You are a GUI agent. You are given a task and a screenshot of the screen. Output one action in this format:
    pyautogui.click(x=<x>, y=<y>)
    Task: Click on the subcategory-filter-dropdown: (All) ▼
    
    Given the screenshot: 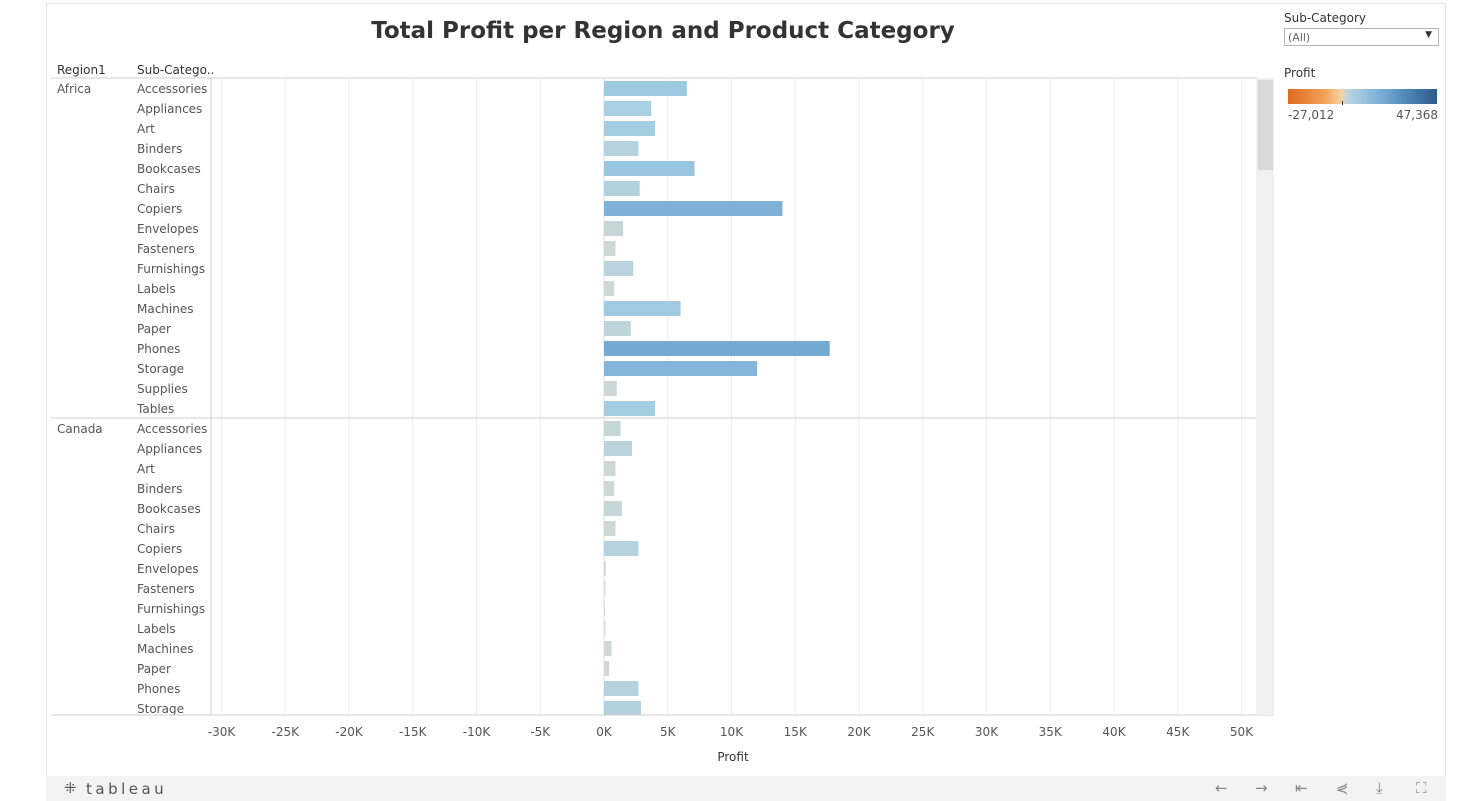 What is the action you would take?
    pyautogui.click(x=1361, y=37)
    